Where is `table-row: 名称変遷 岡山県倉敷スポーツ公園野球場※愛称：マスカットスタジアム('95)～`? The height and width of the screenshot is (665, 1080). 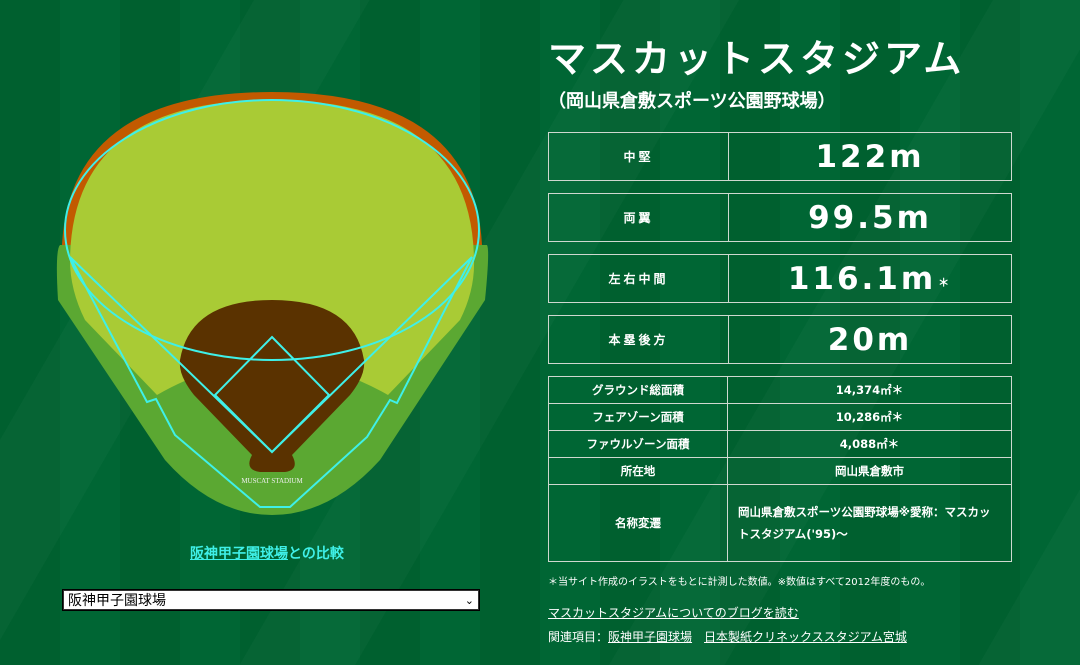
table-row: 名称変遷 岡山県倉敷スポーツ公園野球場※愛称：マスカットスタジアム('95)～ is located at coordinates (780, 523).